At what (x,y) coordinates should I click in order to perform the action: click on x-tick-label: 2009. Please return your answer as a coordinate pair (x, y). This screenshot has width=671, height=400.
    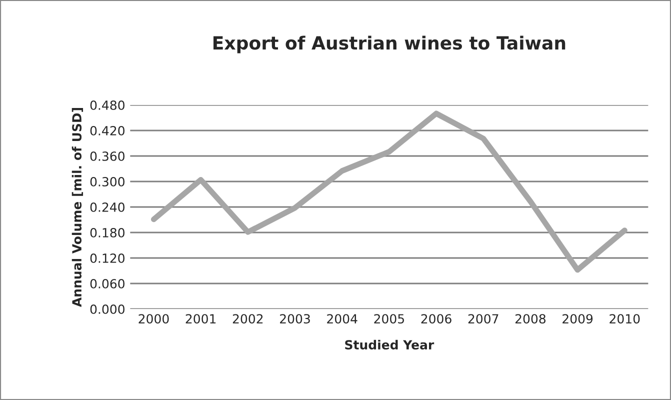
    Looking at the image, I should click on (577, 319).